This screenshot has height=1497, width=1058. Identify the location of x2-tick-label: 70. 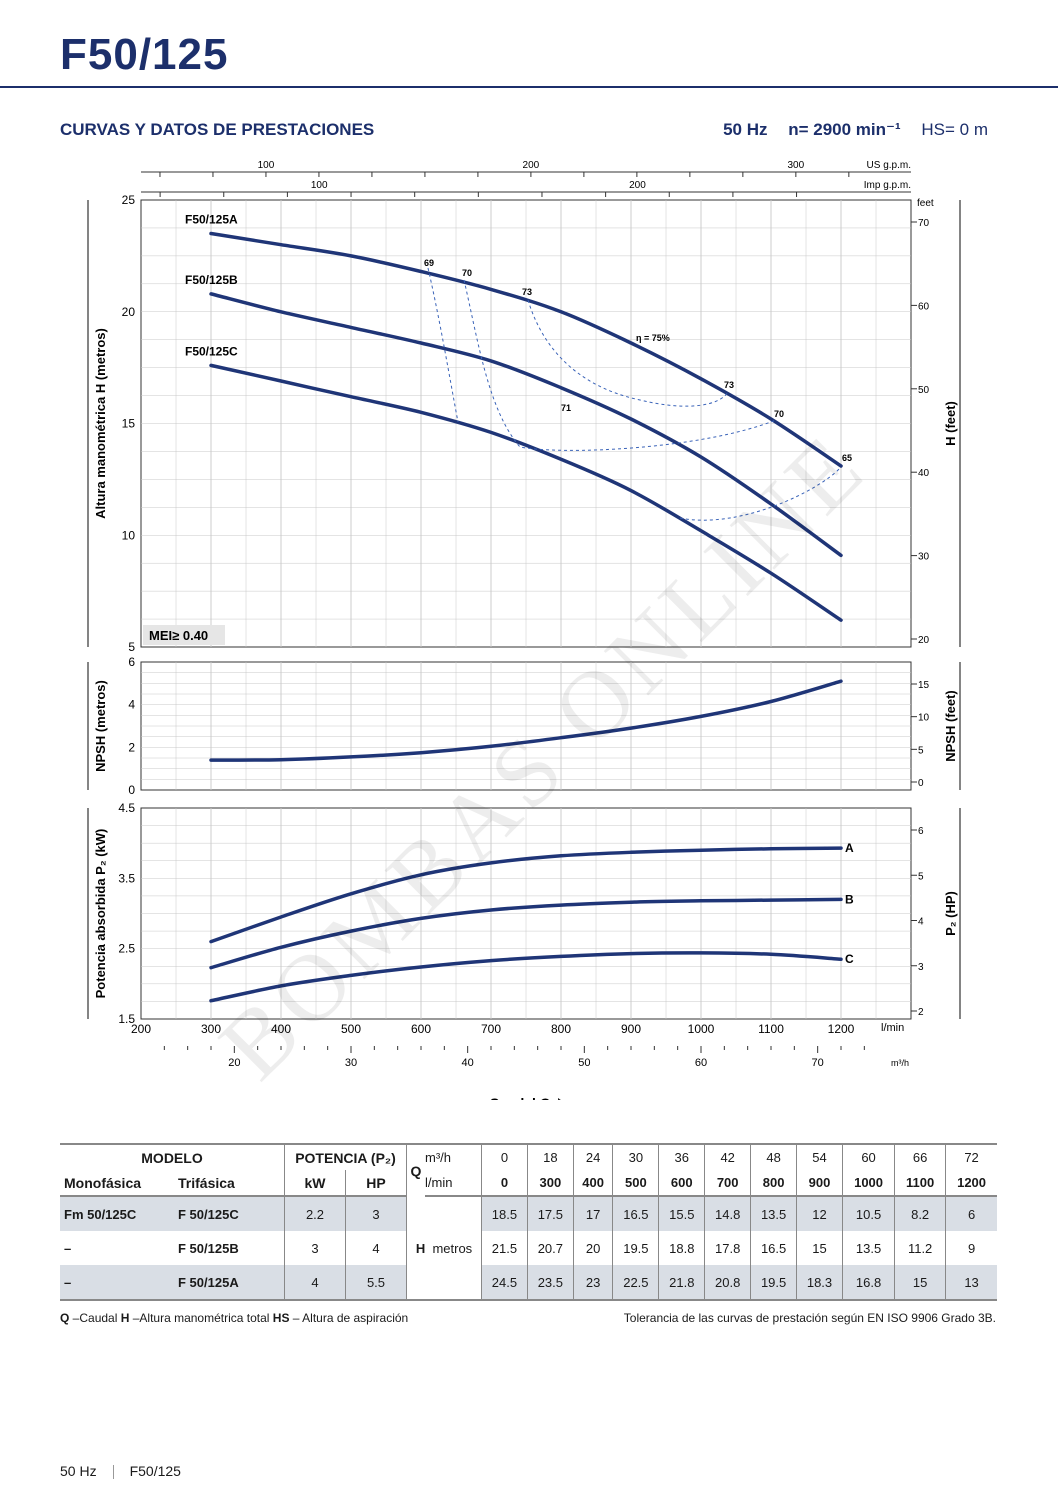
(818, 1063).